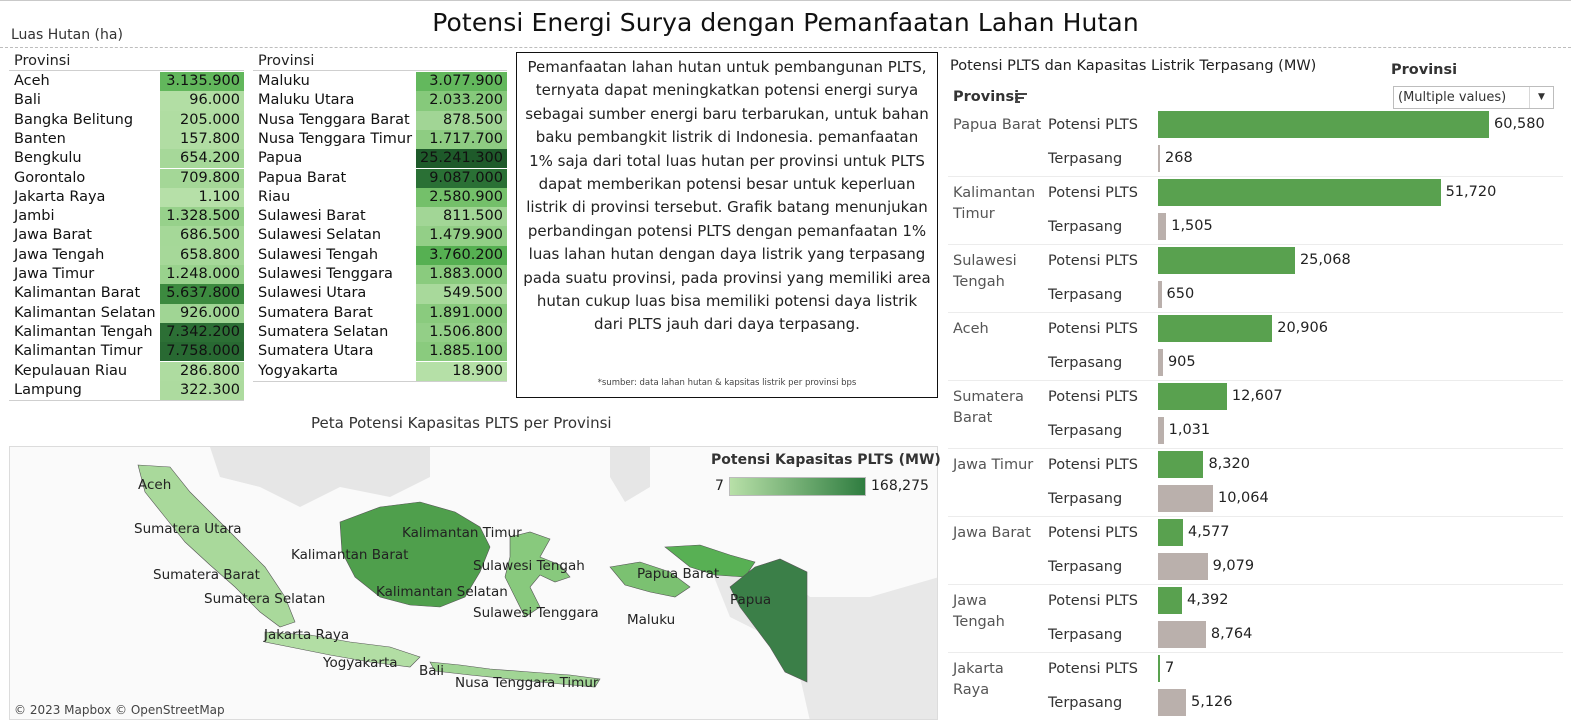 This screenshot has width=1571, height=728. Describe the element at coordinates (974, 214) in the screenshot. I see `chart-province-name-line: Timur` at that location.